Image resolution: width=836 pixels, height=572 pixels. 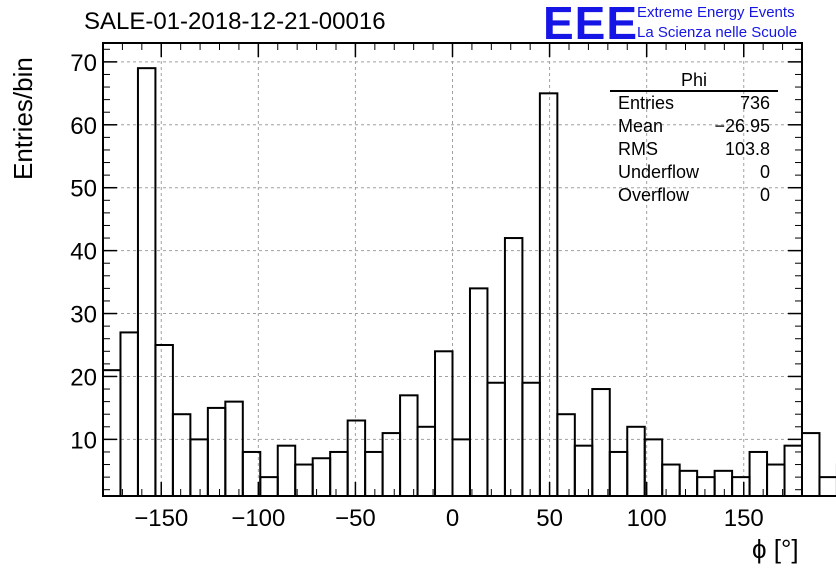 What do you see at coordinates (717, 32) in the screenshot?
I see `logo-subtitle-2: La Scienza nelle Scuole` at bounding box center [717, 32].